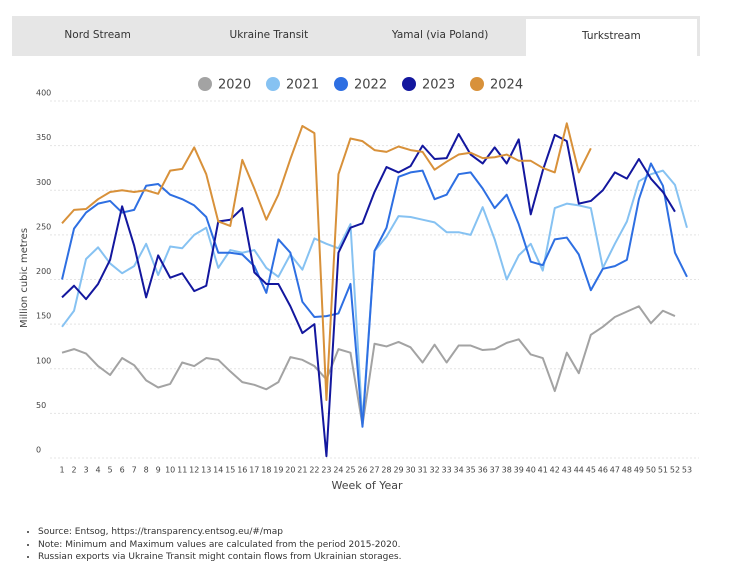  I want to click on x-tick-label: 38, so click(507, 470).